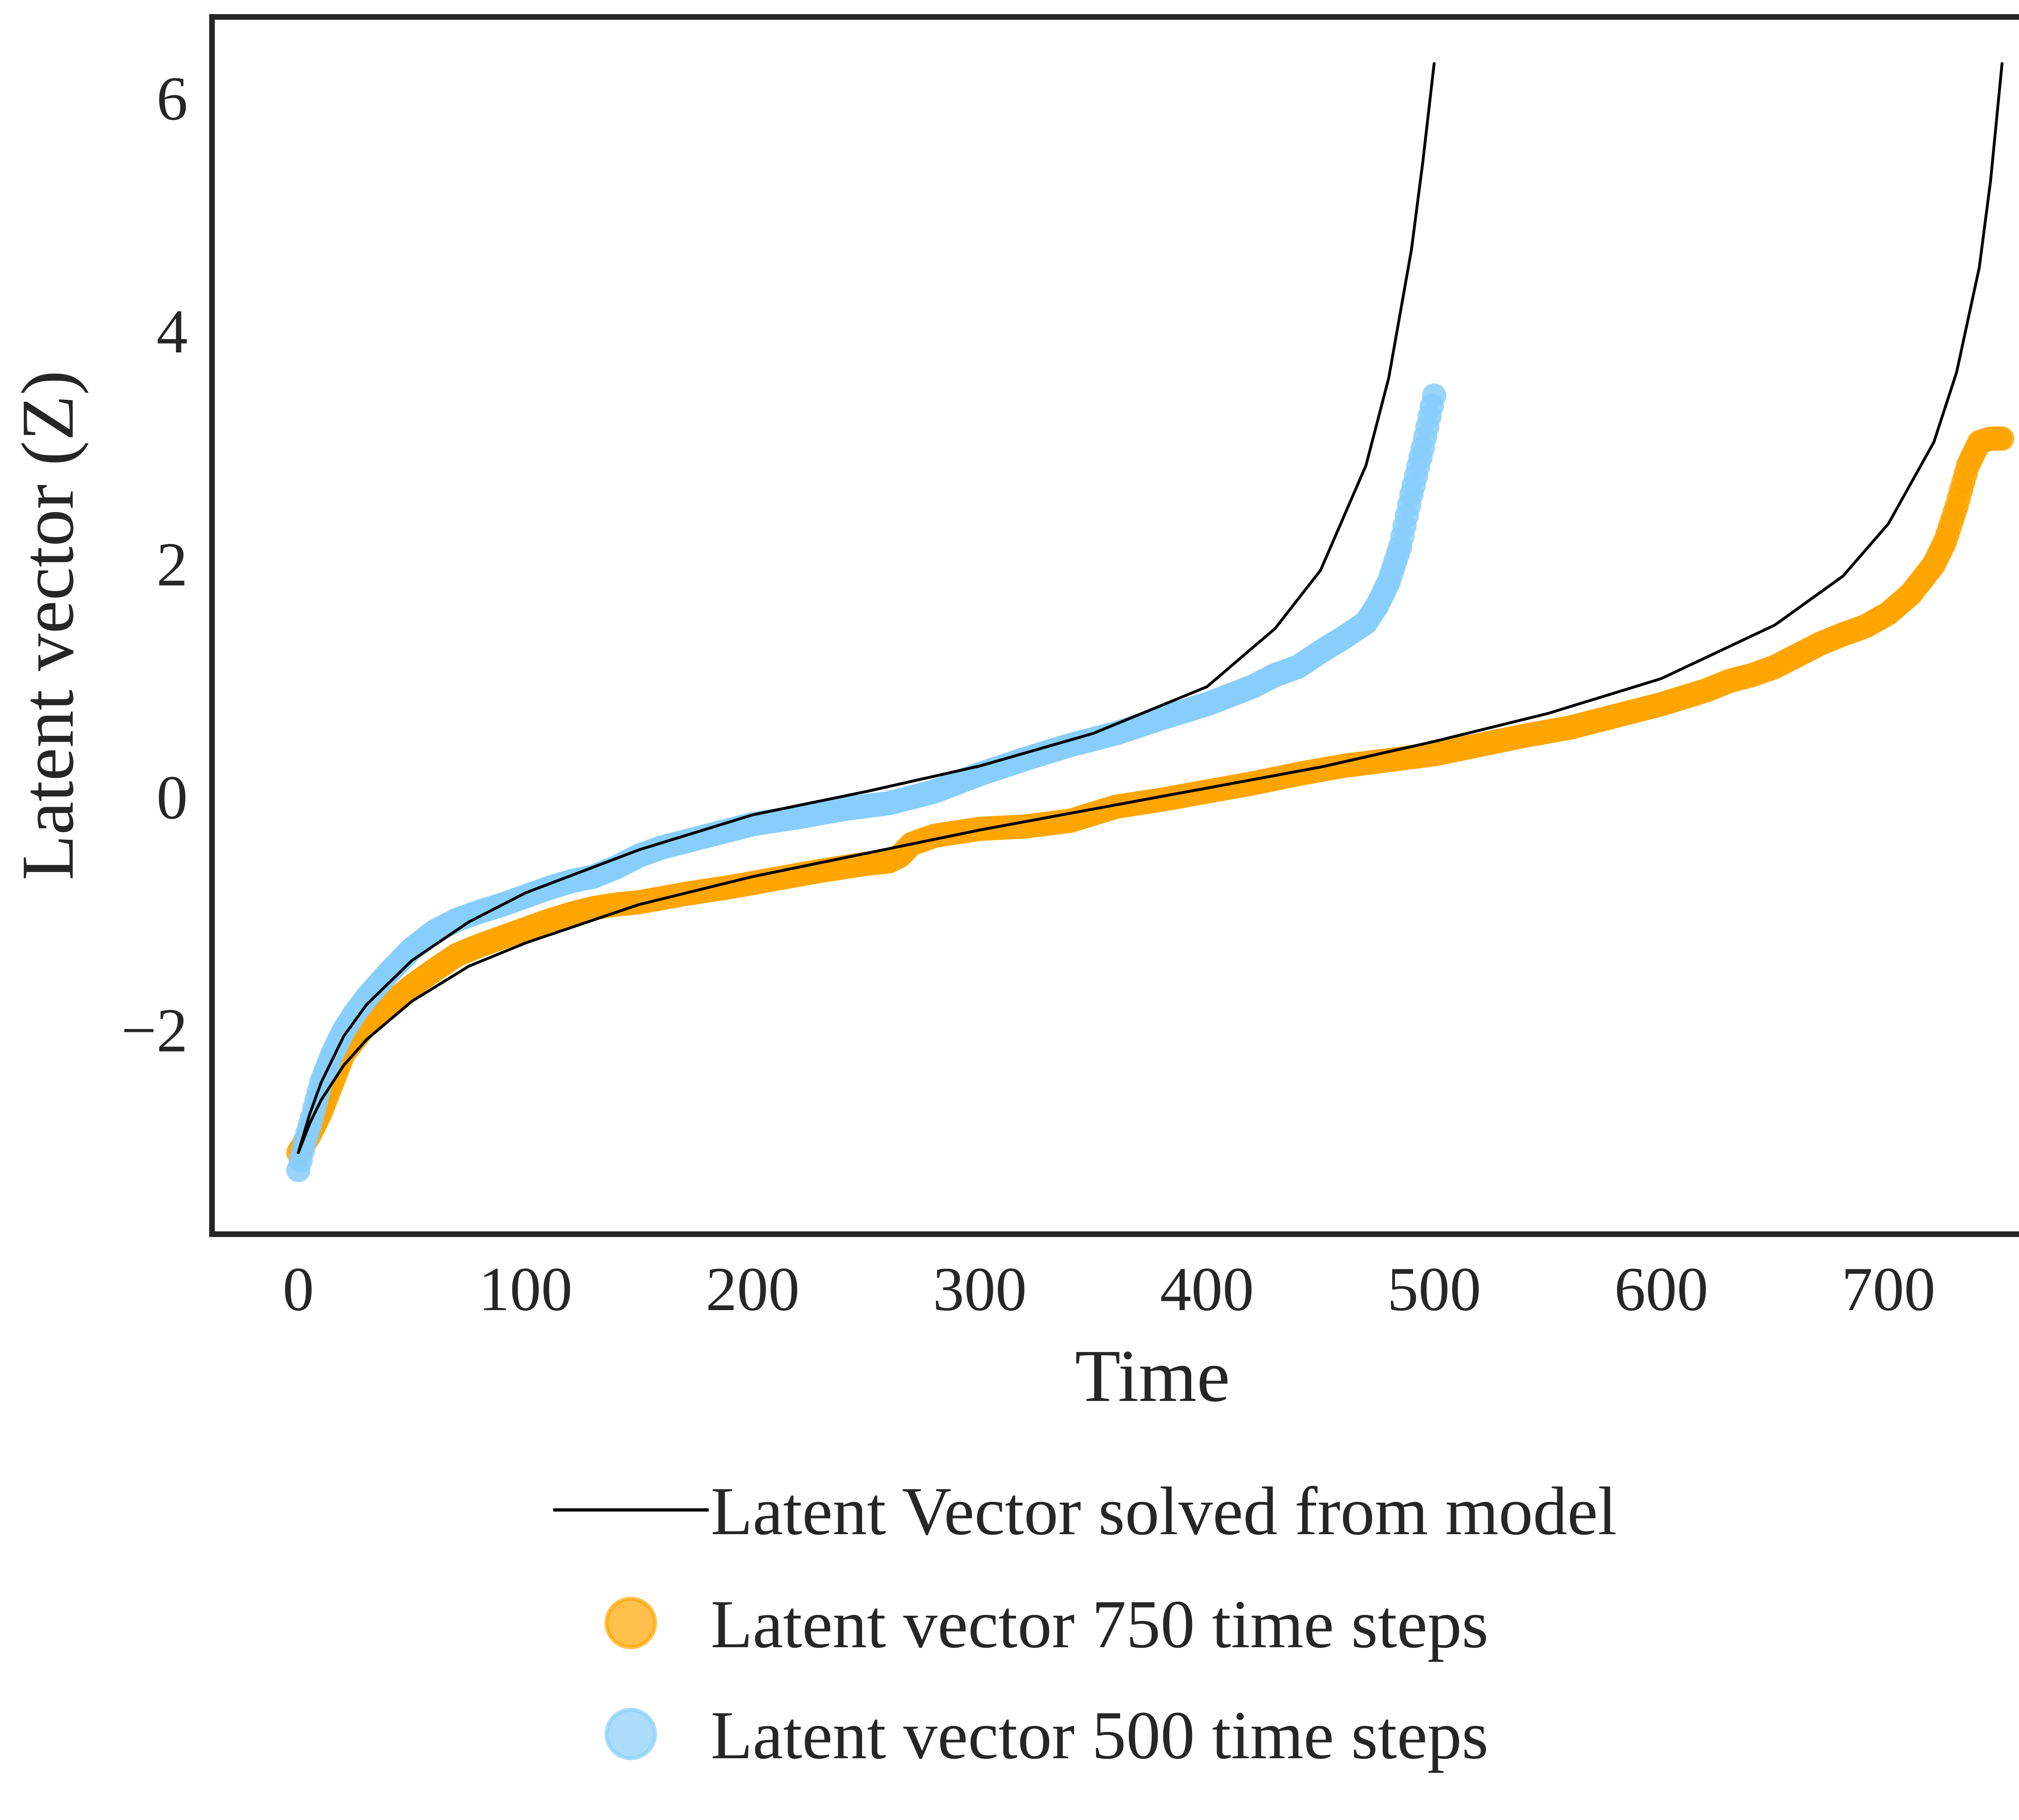 The image size is (2019, 1820). What do you see at coordinates (172, 98) in the screenshot?
I see `y-tick-label: 6` at bounding box center [172, 98].